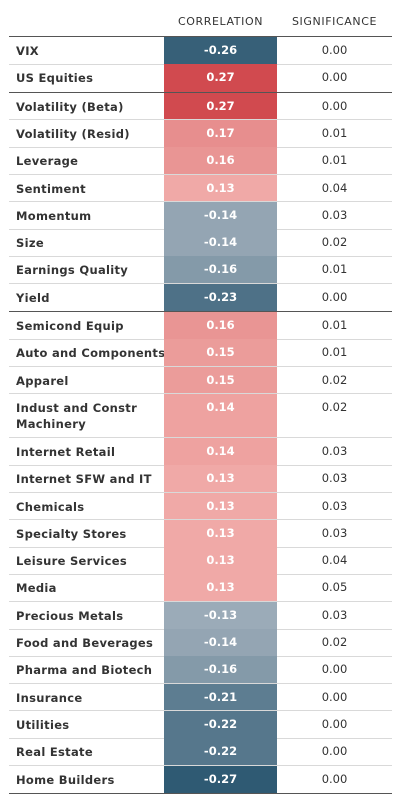 This screenshot has height=800, width=400. I want to click on table-row: Home Builders -0.27 0.00, so click(200, 779).